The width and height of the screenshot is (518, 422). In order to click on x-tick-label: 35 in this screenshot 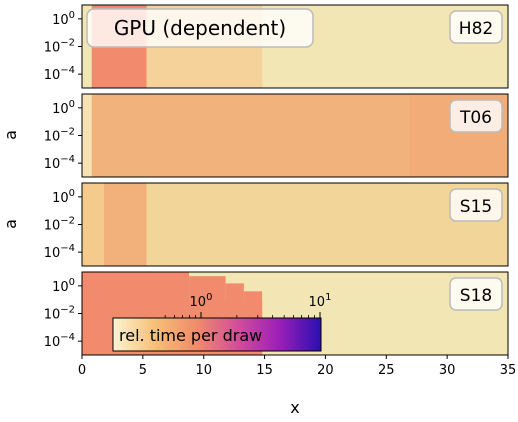, I will do `click(508, 370)`.